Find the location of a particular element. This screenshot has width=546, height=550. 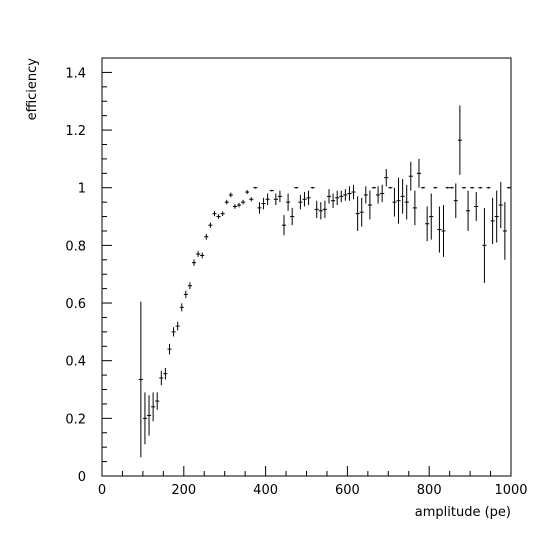

y-tick-label: 0.8 is located at coordinates (75, 246).